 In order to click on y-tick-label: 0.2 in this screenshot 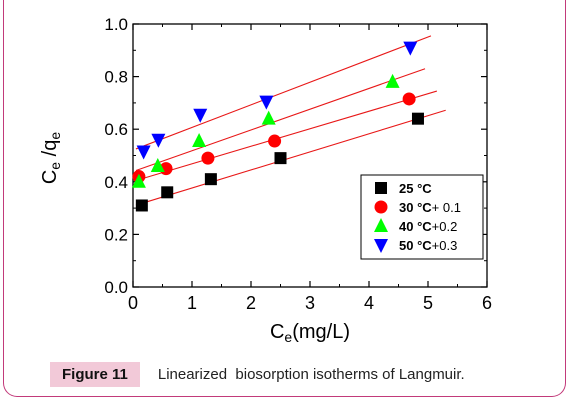, I will do `click(116, 234)`.